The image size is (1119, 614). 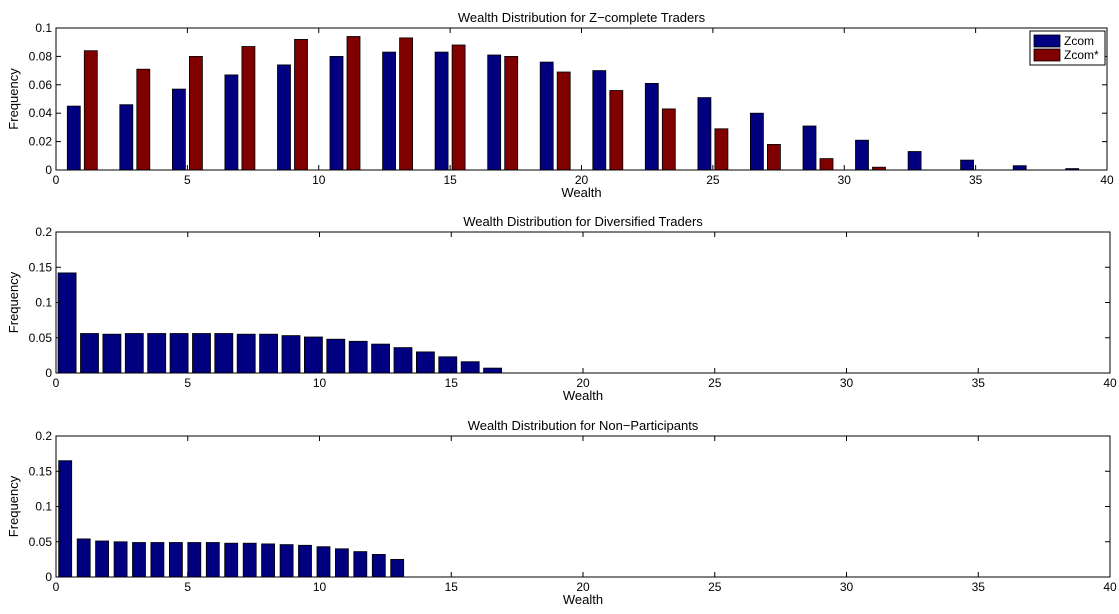 I want to click on x-tick-label: 25, so click(x=715, y=587).